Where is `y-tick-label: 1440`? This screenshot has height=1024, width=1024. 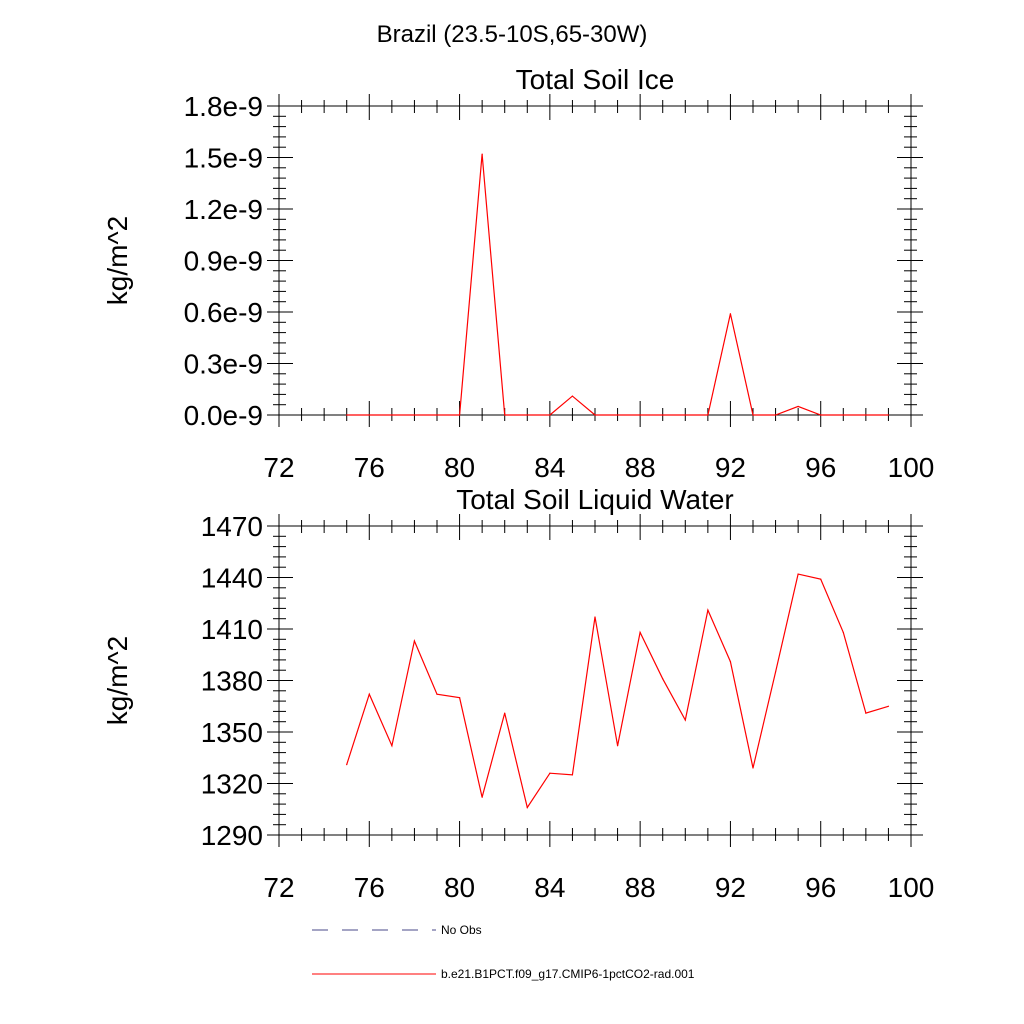
y-tick-label: 1440 is located at coordinates (232, 578).